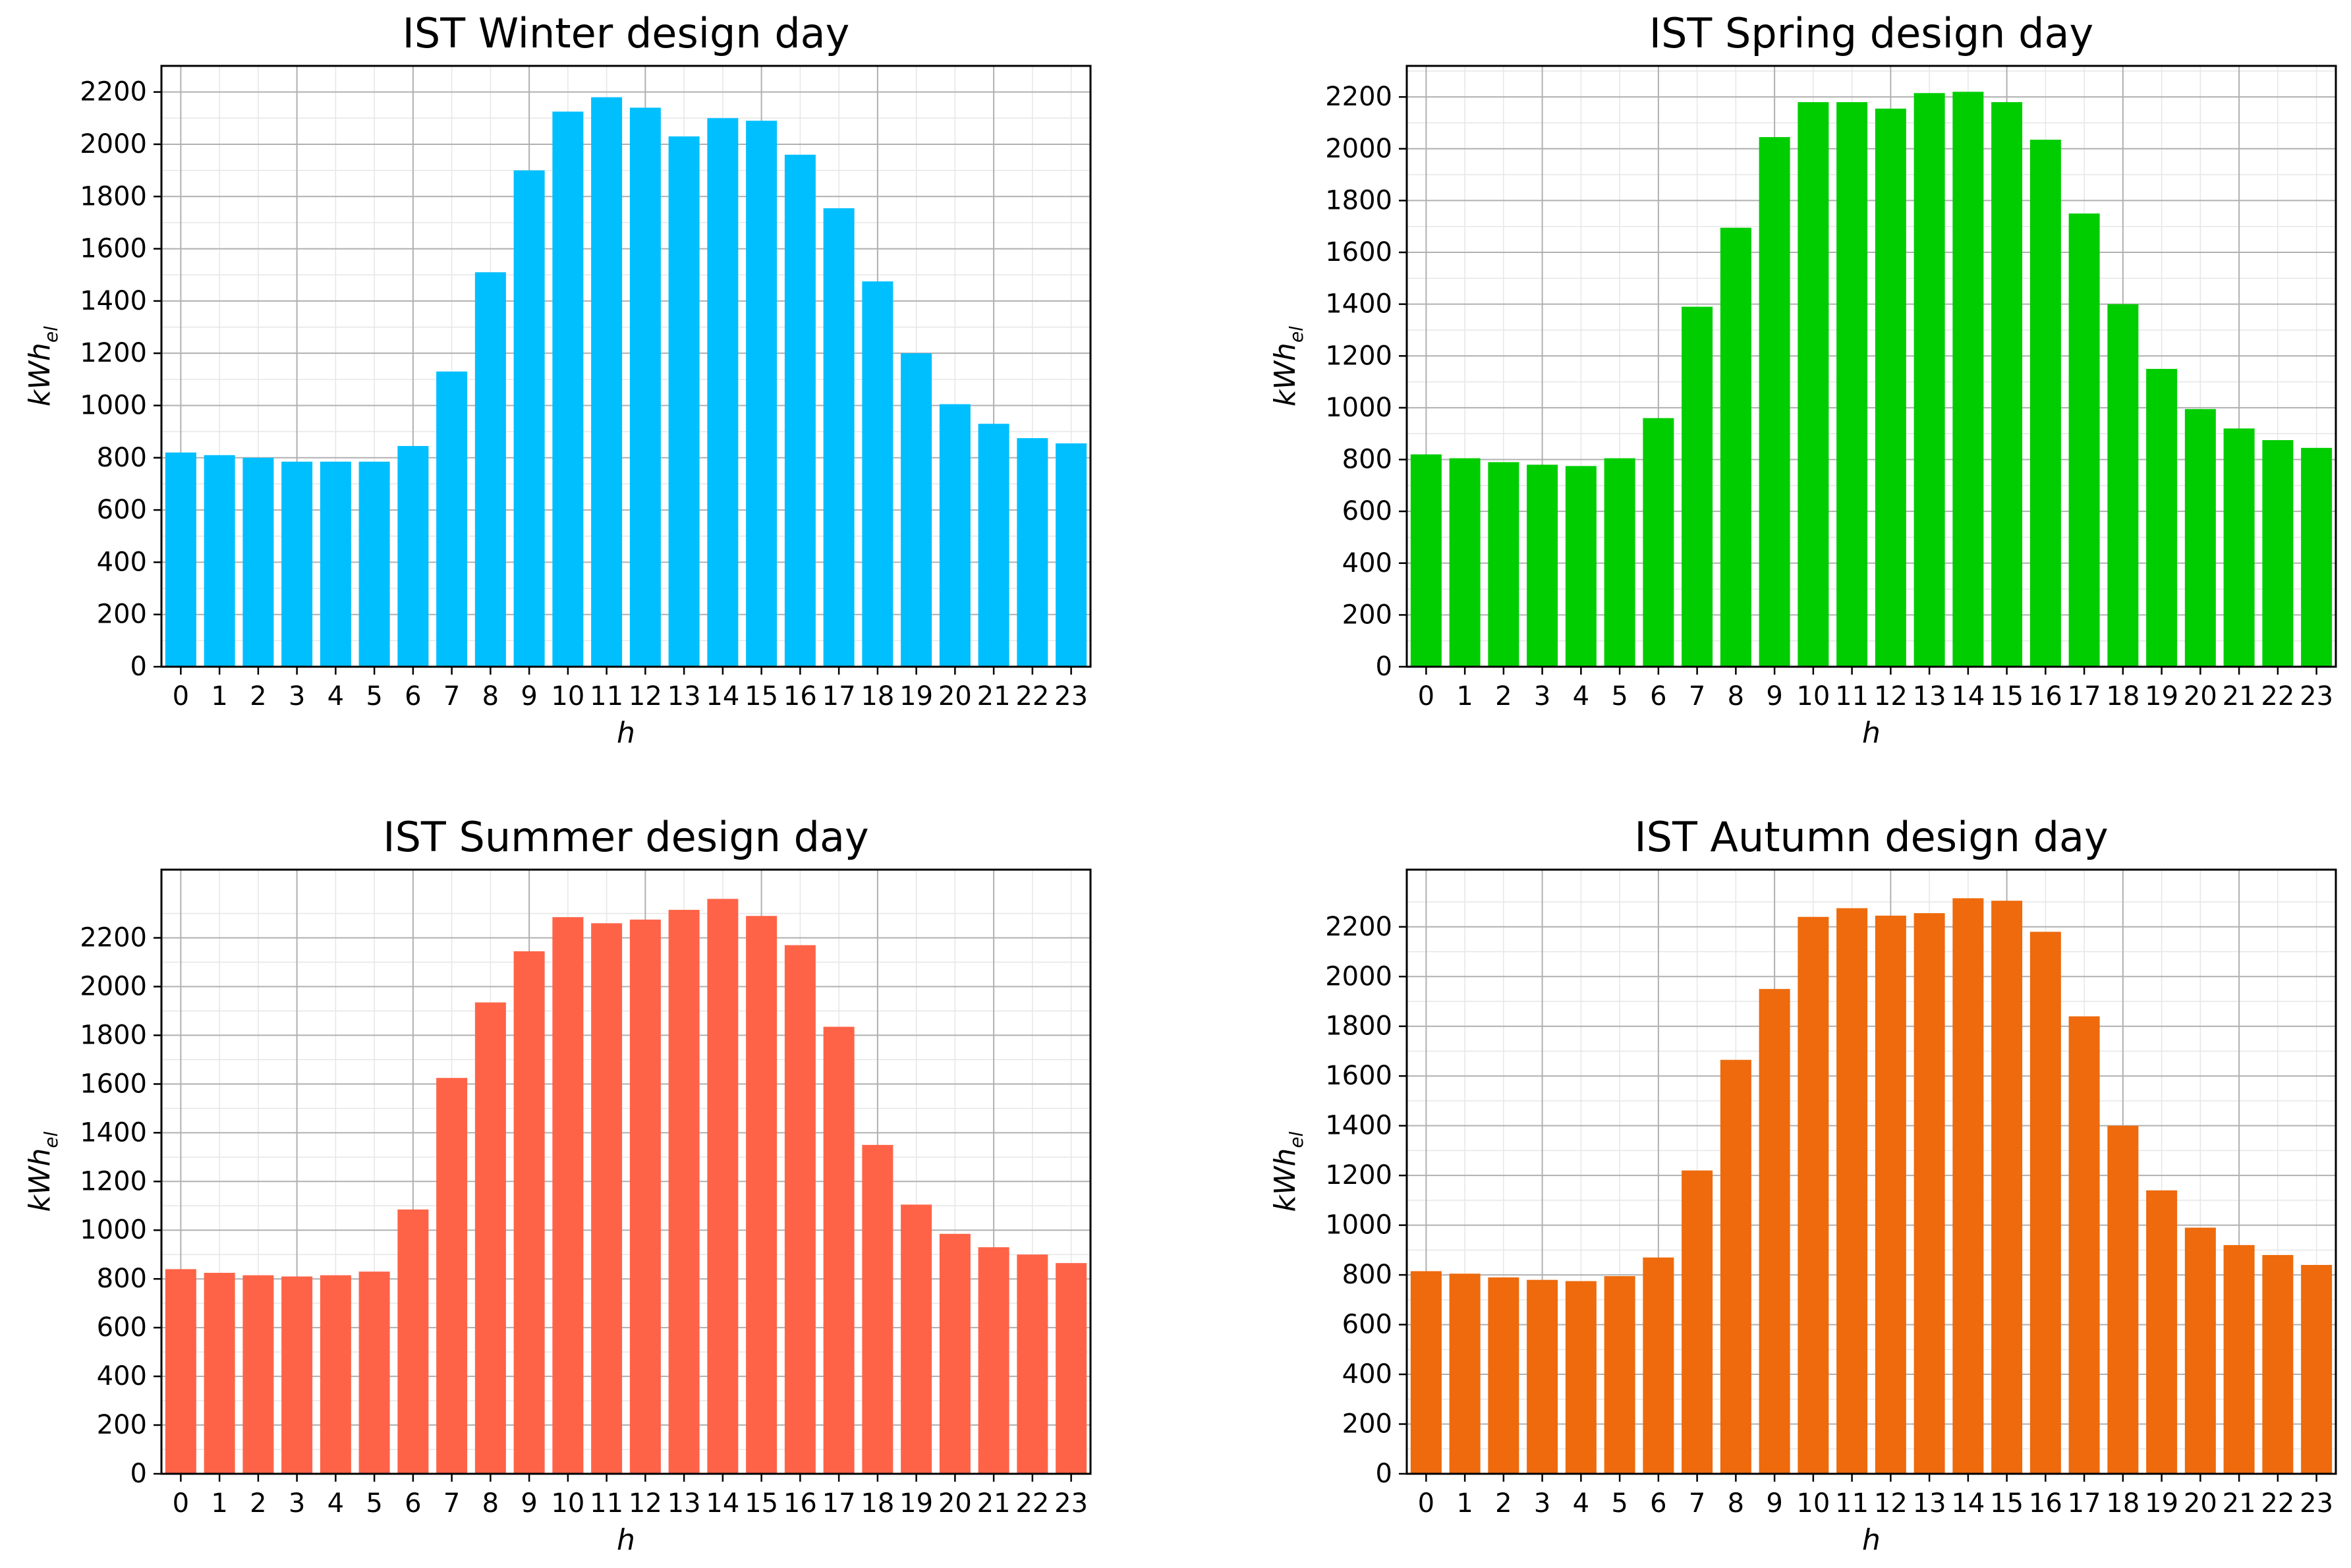  I want to click on winter-xtick-label: 6, so click(413, 696).